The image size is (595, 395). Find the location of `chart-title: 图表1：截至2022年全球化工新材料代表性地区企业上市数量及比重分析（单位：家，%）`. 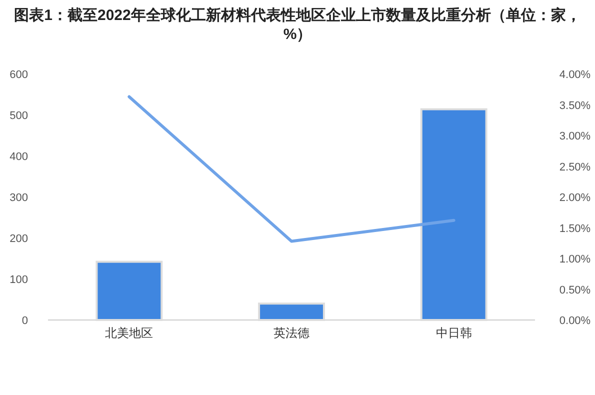

chart-title: 图表1：截至2022年全球化工新材料代表性地区企业上市数量及比重分析（单位：家，%） is located at coordinates (297, 24).